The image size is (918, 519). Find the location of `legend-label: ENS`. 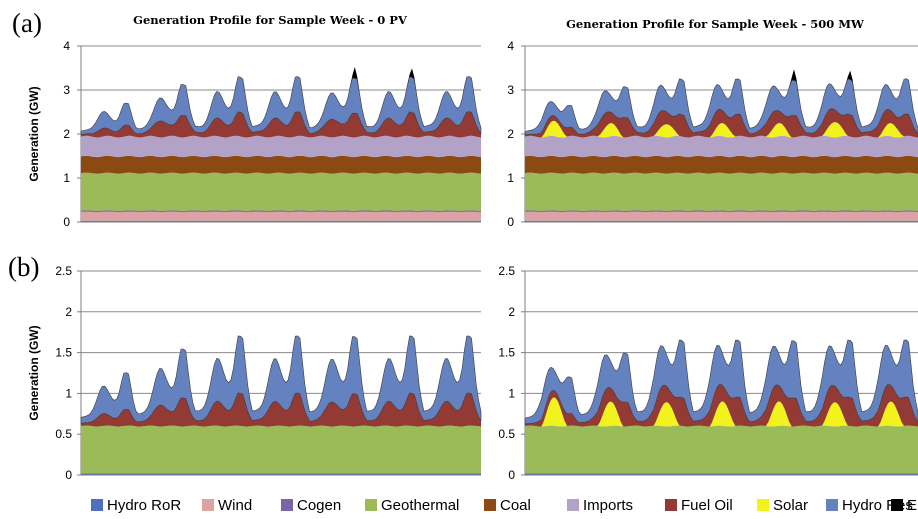

legend-label: ENS is located at coordinates (912, 505).